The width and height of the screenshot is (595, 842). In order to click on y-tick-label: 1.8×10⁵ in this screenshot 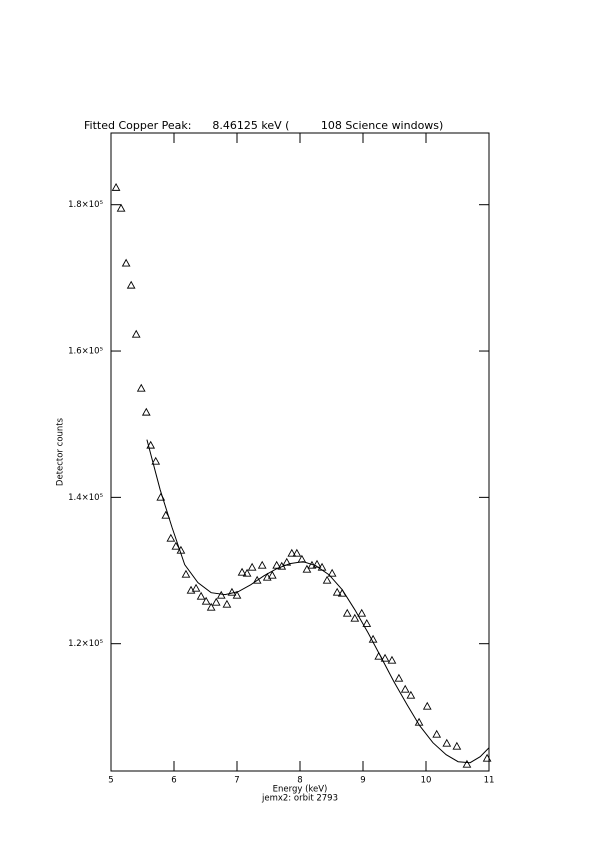, I will do `click(85, 205)`.